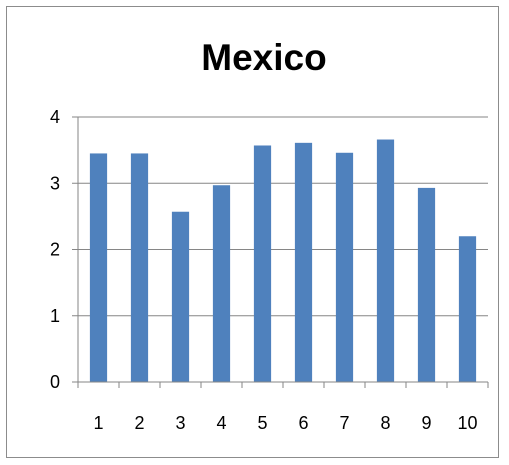 The height and width of the screenshot is (465, 509). Describe the element at coordinates (55, 316) in the screenshot. I see `y-tick-label: 1` at that location.